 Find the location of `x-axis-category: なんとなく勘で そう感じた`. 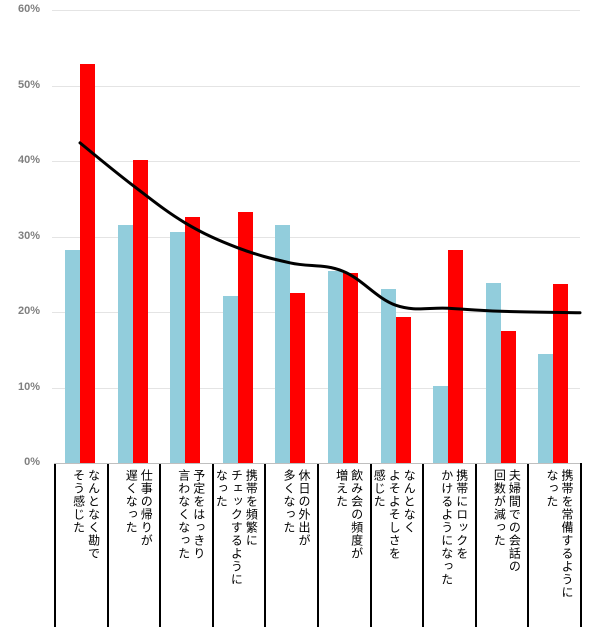

x-axis-category: なんとなく勘で そう感じた is located at coordinates (80, 545).